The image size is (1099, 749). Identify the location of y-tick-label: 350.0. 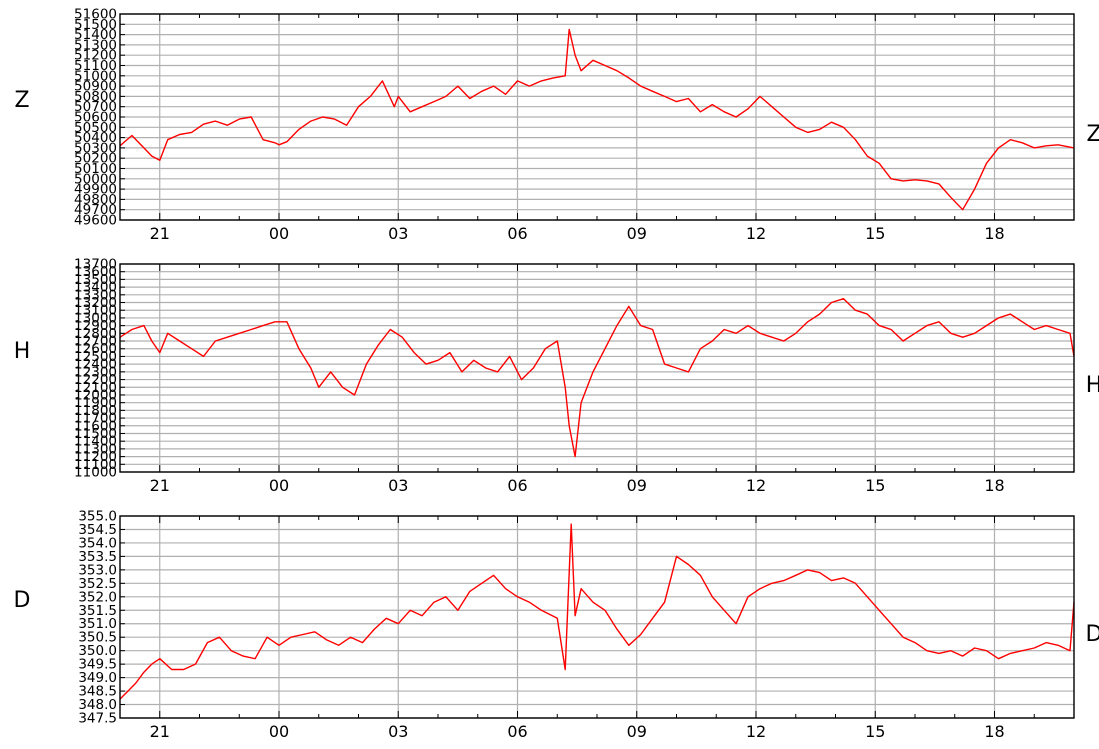
(97, 651).